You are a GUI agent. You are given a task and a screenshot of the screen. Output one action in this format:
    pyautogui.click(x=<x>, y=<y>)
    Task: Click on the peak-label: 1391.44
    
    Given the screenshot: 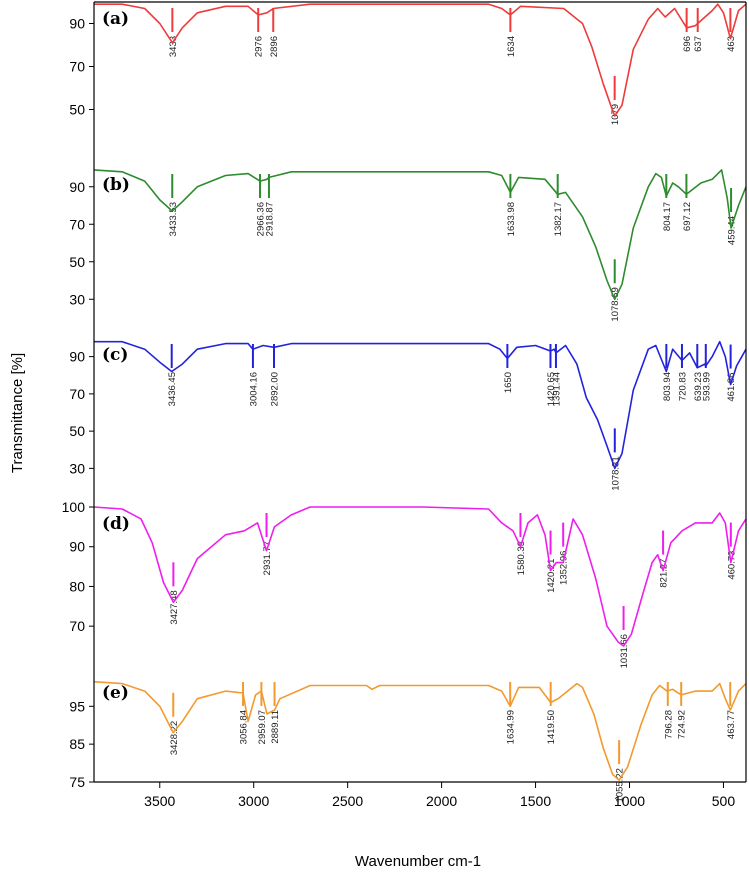 What is the action you would take?
    pyautogui.click(x=556, y=389)
    